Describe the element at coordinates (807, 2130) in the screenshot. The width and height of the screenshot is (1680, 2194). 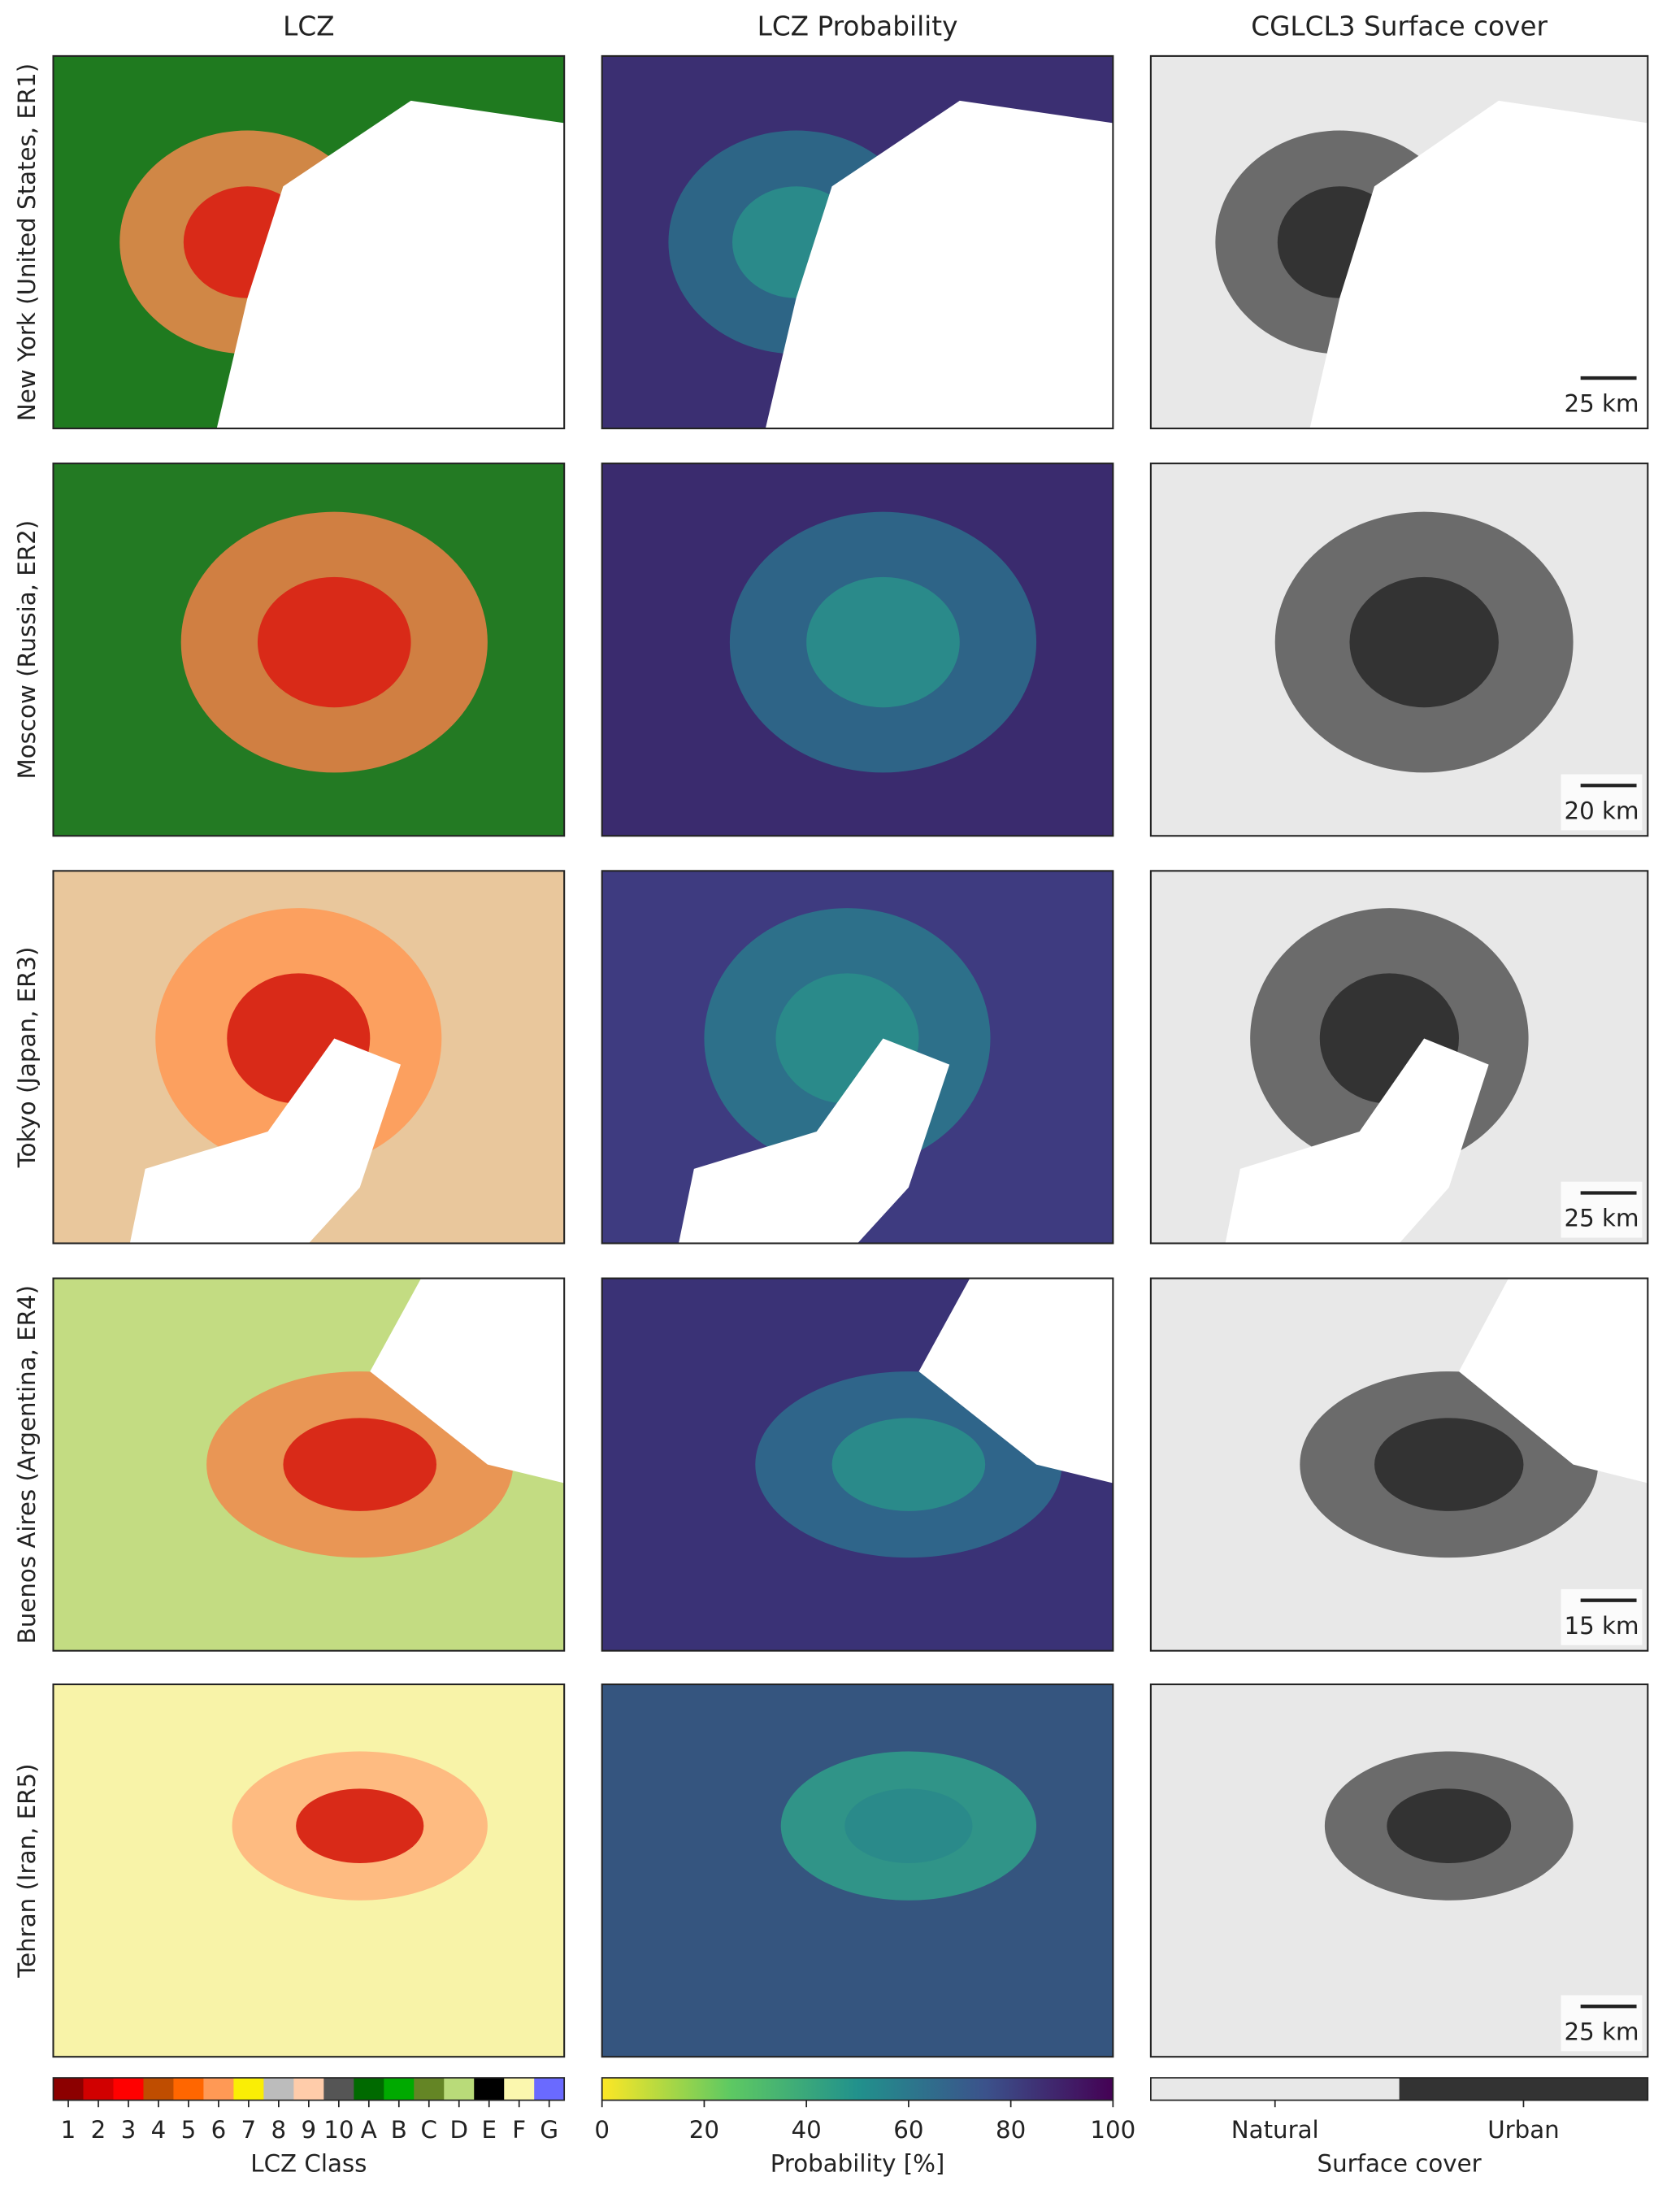
I see `colorbar-tick-label: 40` at that location.